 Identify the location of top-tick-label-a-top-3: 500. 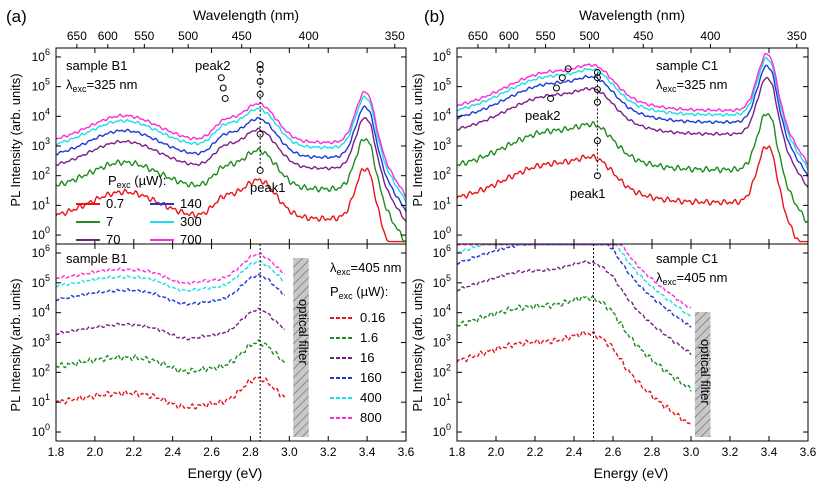
(188, 36).